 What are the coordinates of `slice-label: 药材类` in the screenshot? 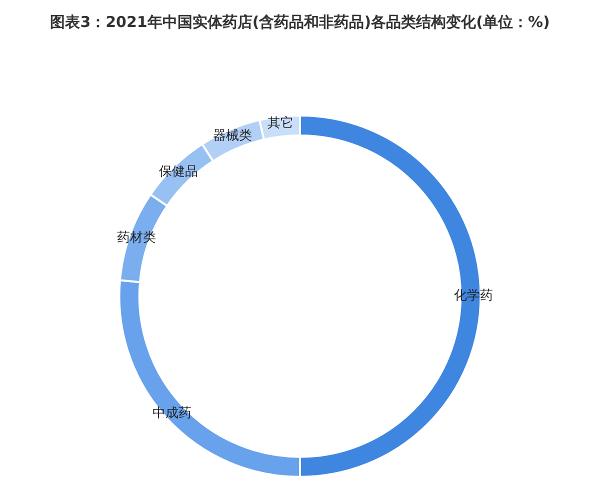 It's located at (136, 238).